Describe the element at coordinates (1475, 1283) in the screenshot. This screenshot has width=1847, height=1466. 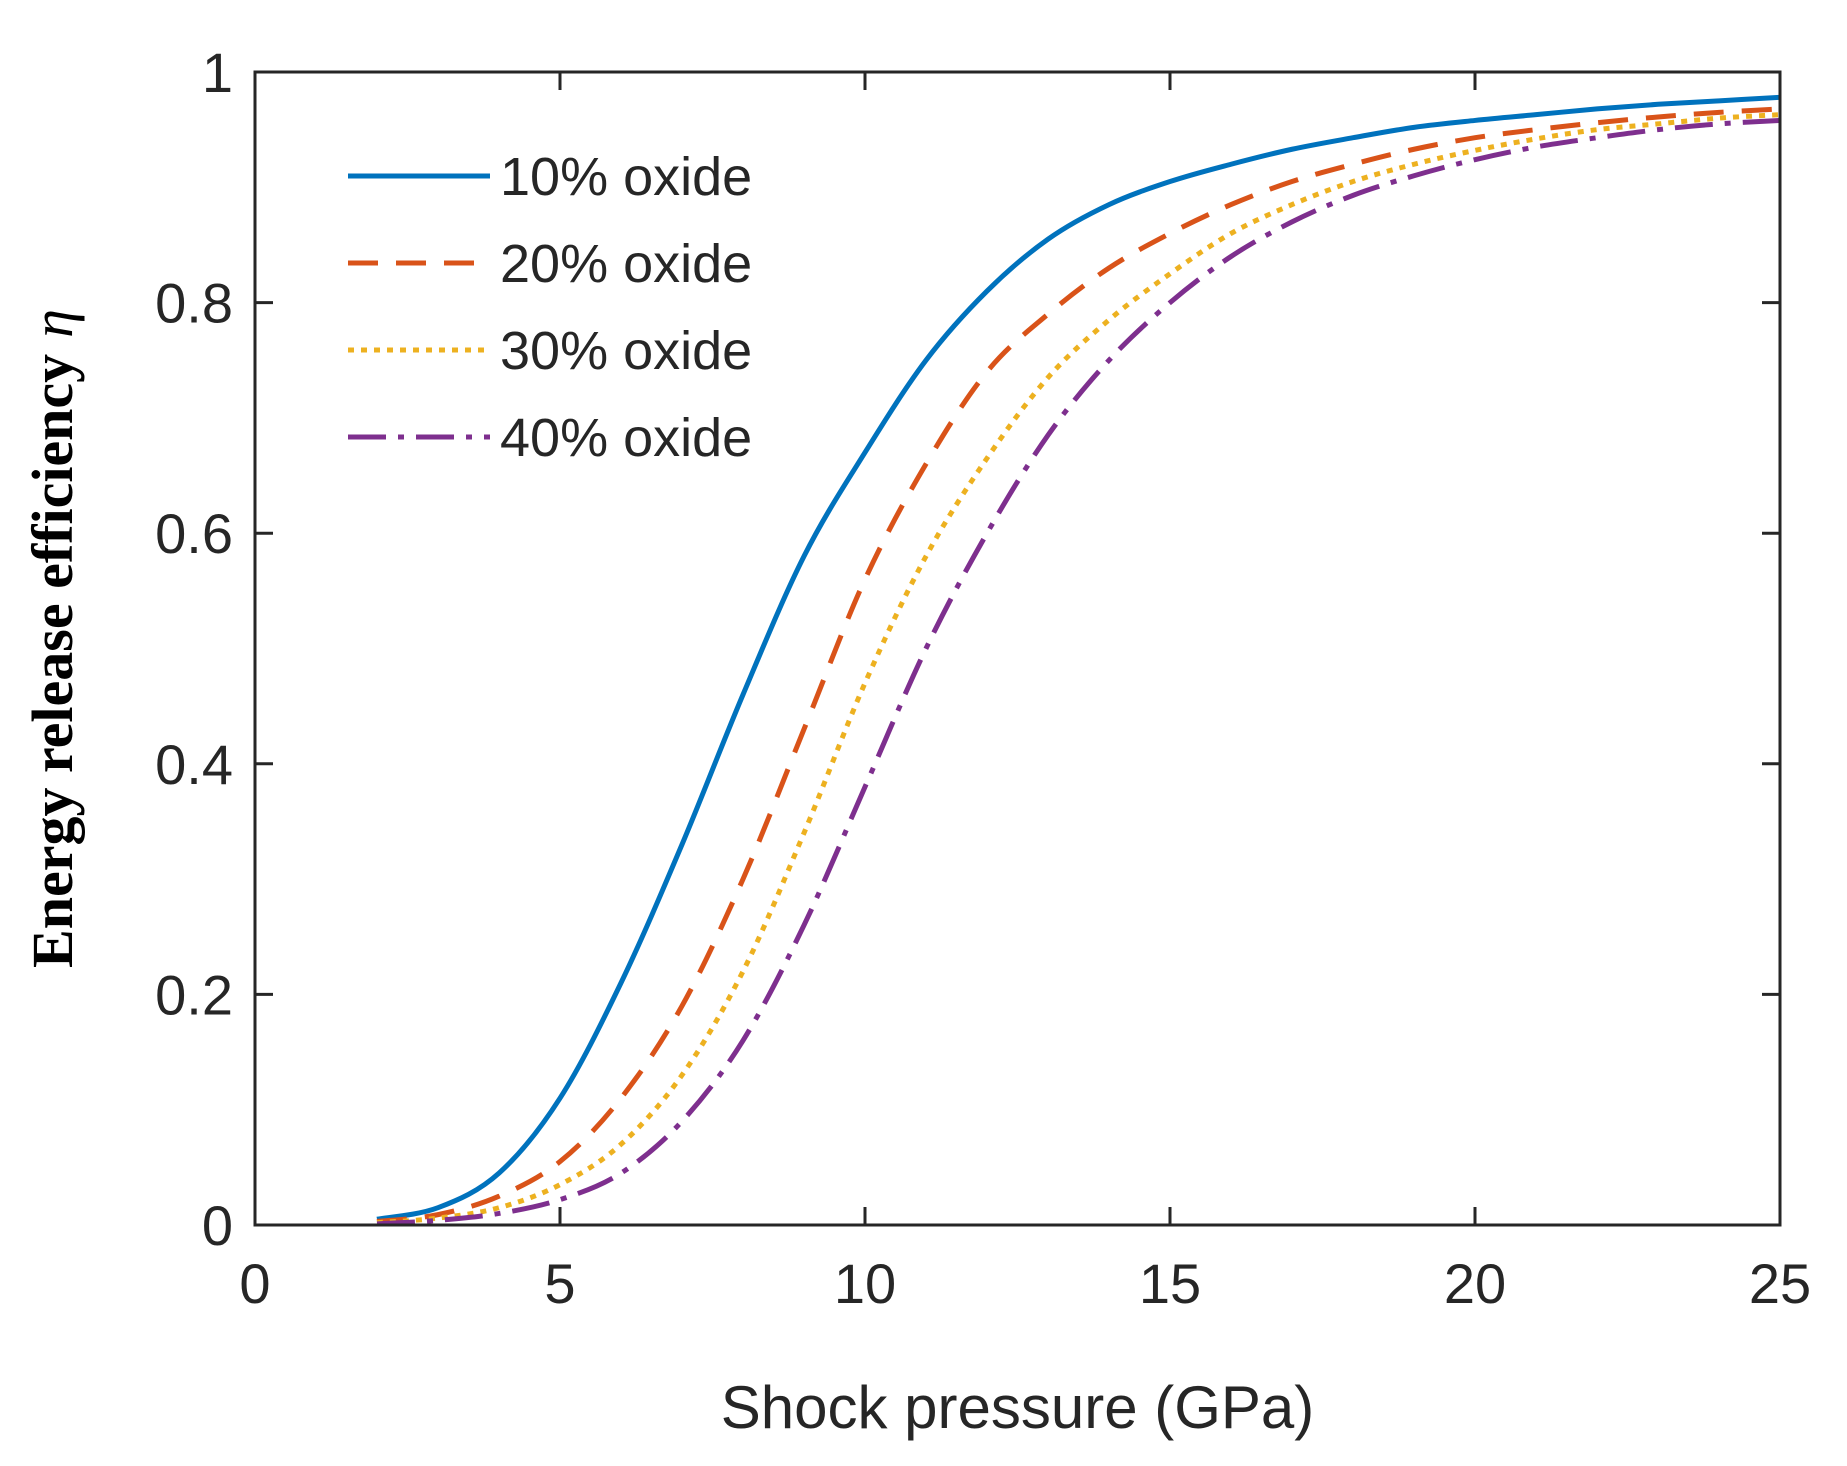
I see `x-tick-label-20: 20` at that location.